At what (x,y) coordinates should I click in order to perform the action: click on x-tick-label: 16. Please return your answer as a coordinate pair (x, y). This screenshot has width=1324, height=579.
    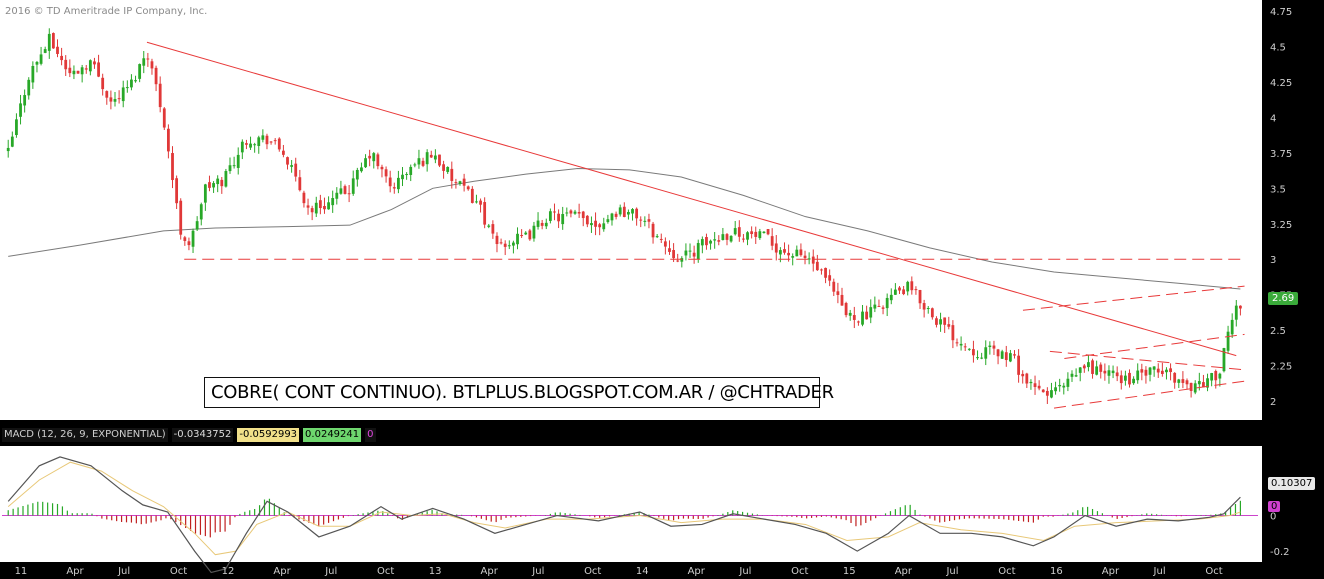
    Looking at the image, I should click on (1056, 571).